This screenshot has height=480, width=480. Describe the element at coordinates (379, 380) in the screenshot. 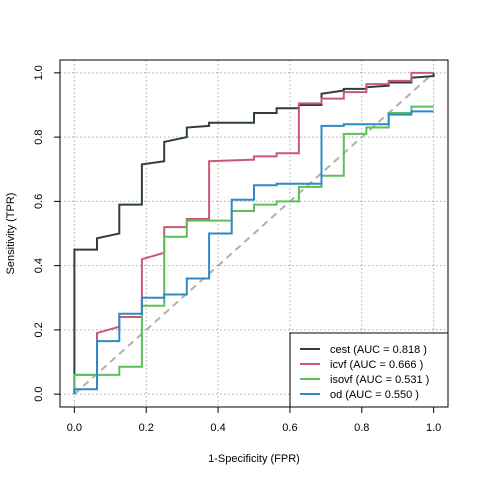

I see `legend-label: isovf (AUC = 0.531 )` at that location.